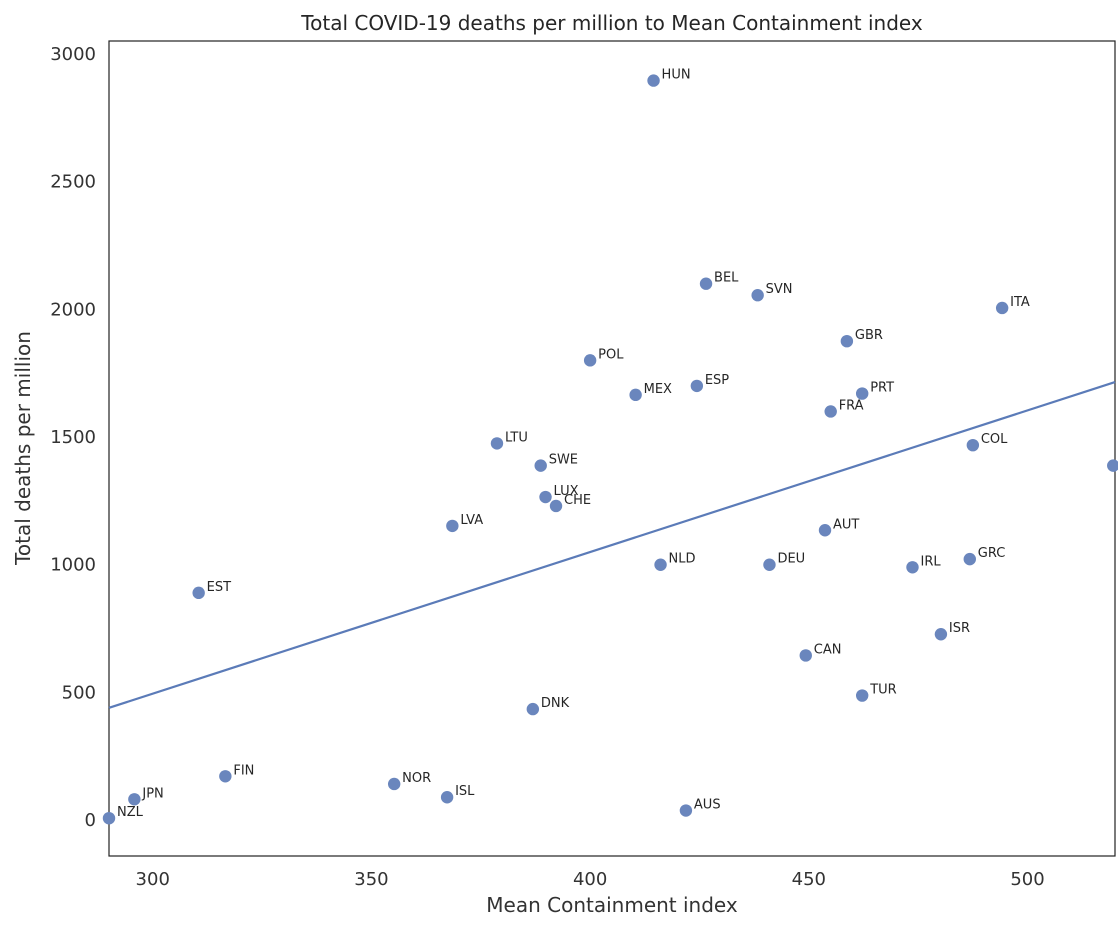  What do you see at coordinates (79, 692) in the screenshot?
I see `y-tick-label: 500` at bounding box center [79, 692].